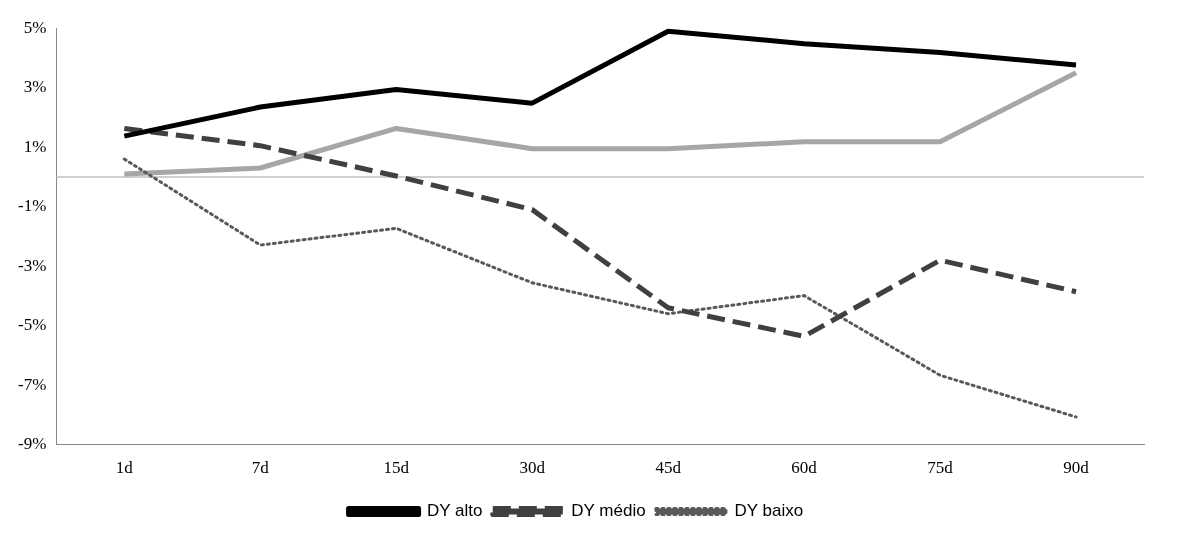 This screenshot has width=1182, height=538. Describe the element at coordinates (32, 325) in the screenshot. I see `y-tick-label: -5%` at that location.